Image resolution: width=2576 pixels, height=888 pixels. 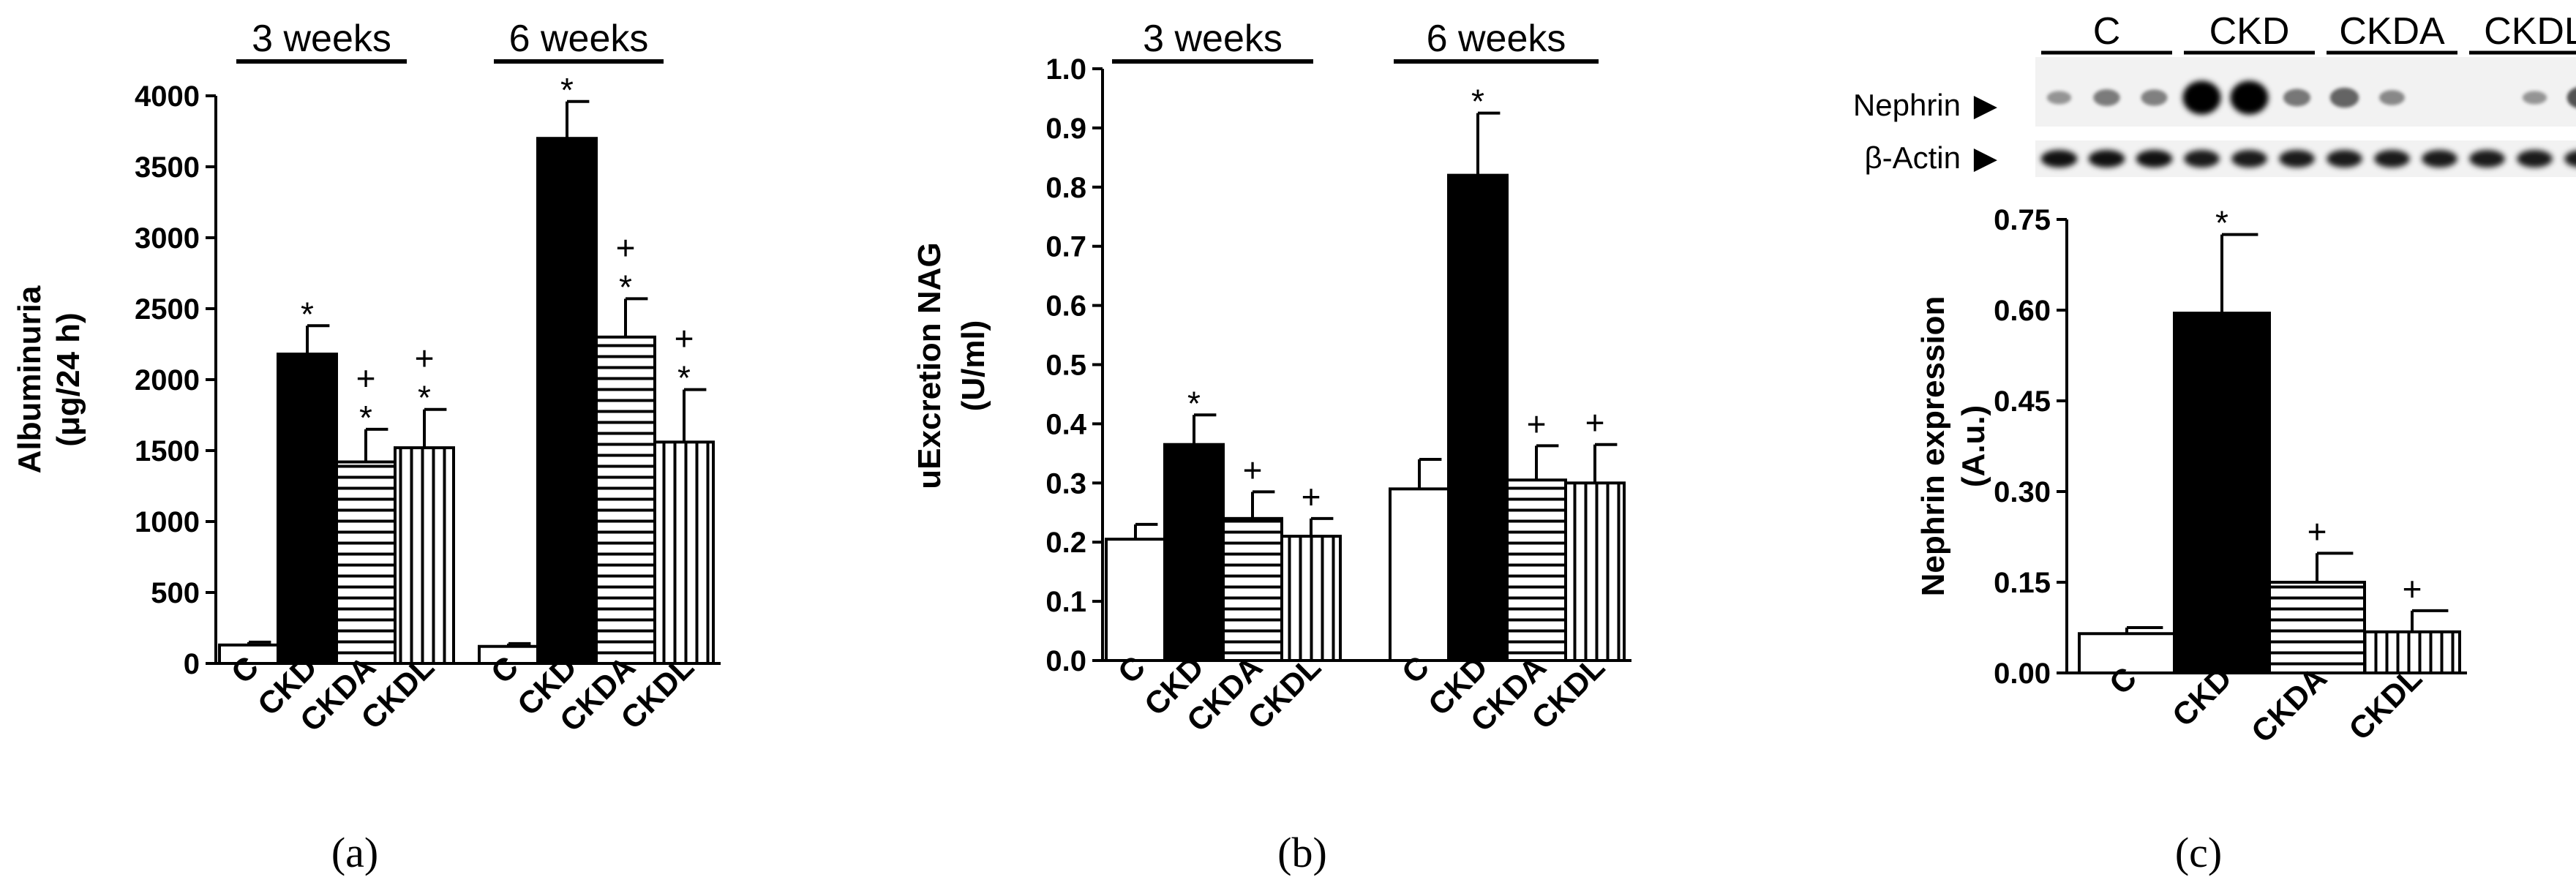 I want to click on blot-lane-label: CKDA, so click(x=2392, y=31).